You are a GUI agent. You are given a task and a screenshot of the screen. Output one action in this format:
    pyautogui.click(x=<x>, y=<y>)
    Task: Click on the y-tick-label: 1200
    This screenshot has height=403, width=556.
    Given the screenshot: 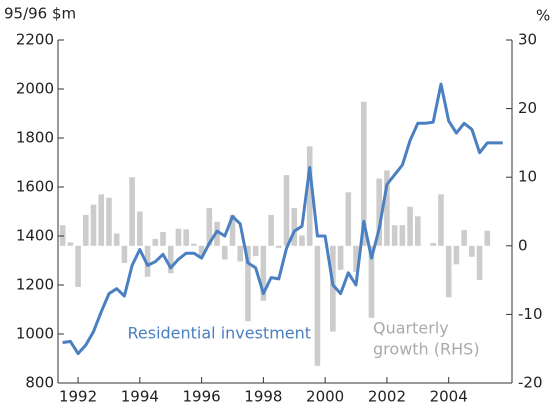 What is the action you would take?
    pyautogui.click(x=35, y=285)
    